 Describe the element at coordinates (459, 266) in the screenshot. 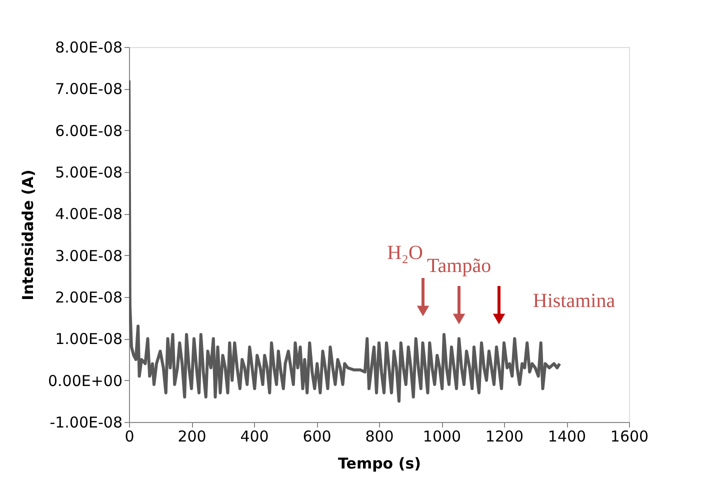

I see `annotation: Tampão` at that location.